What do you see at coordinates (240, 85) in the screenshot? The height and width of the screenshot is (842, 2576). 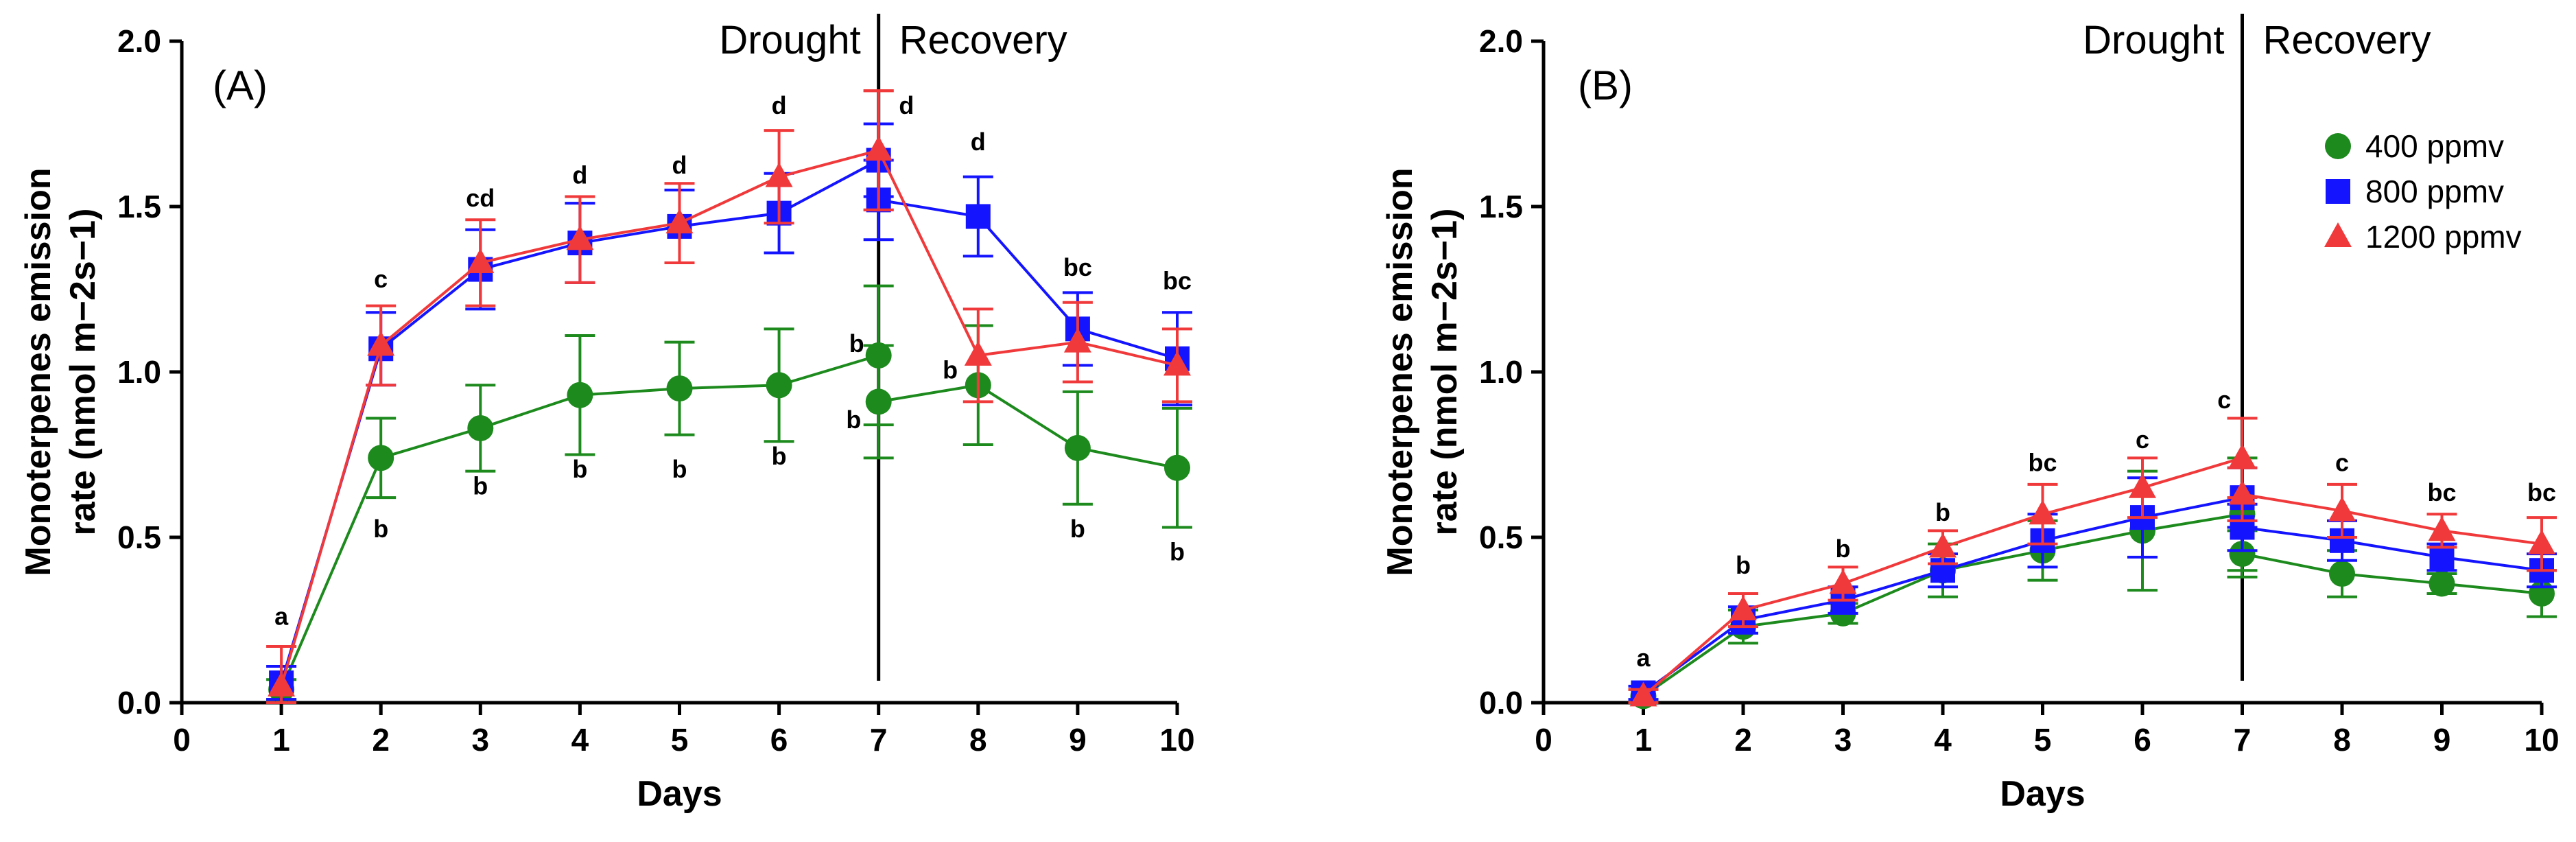 I see `panel-label: (A)` at bounding box center [240, 85].